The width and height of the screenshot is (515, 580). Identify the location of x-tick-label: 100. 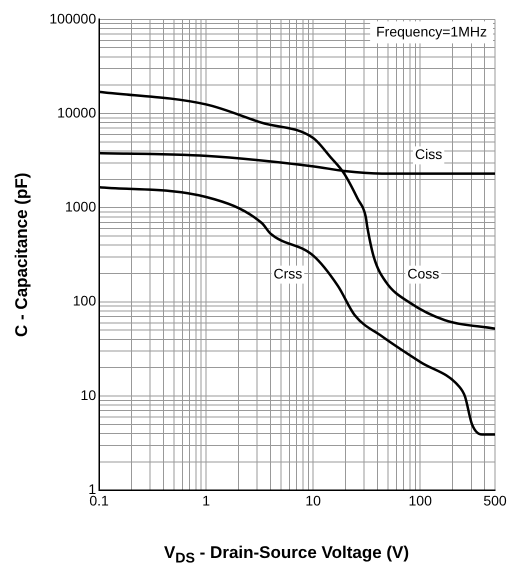
(420, 500).